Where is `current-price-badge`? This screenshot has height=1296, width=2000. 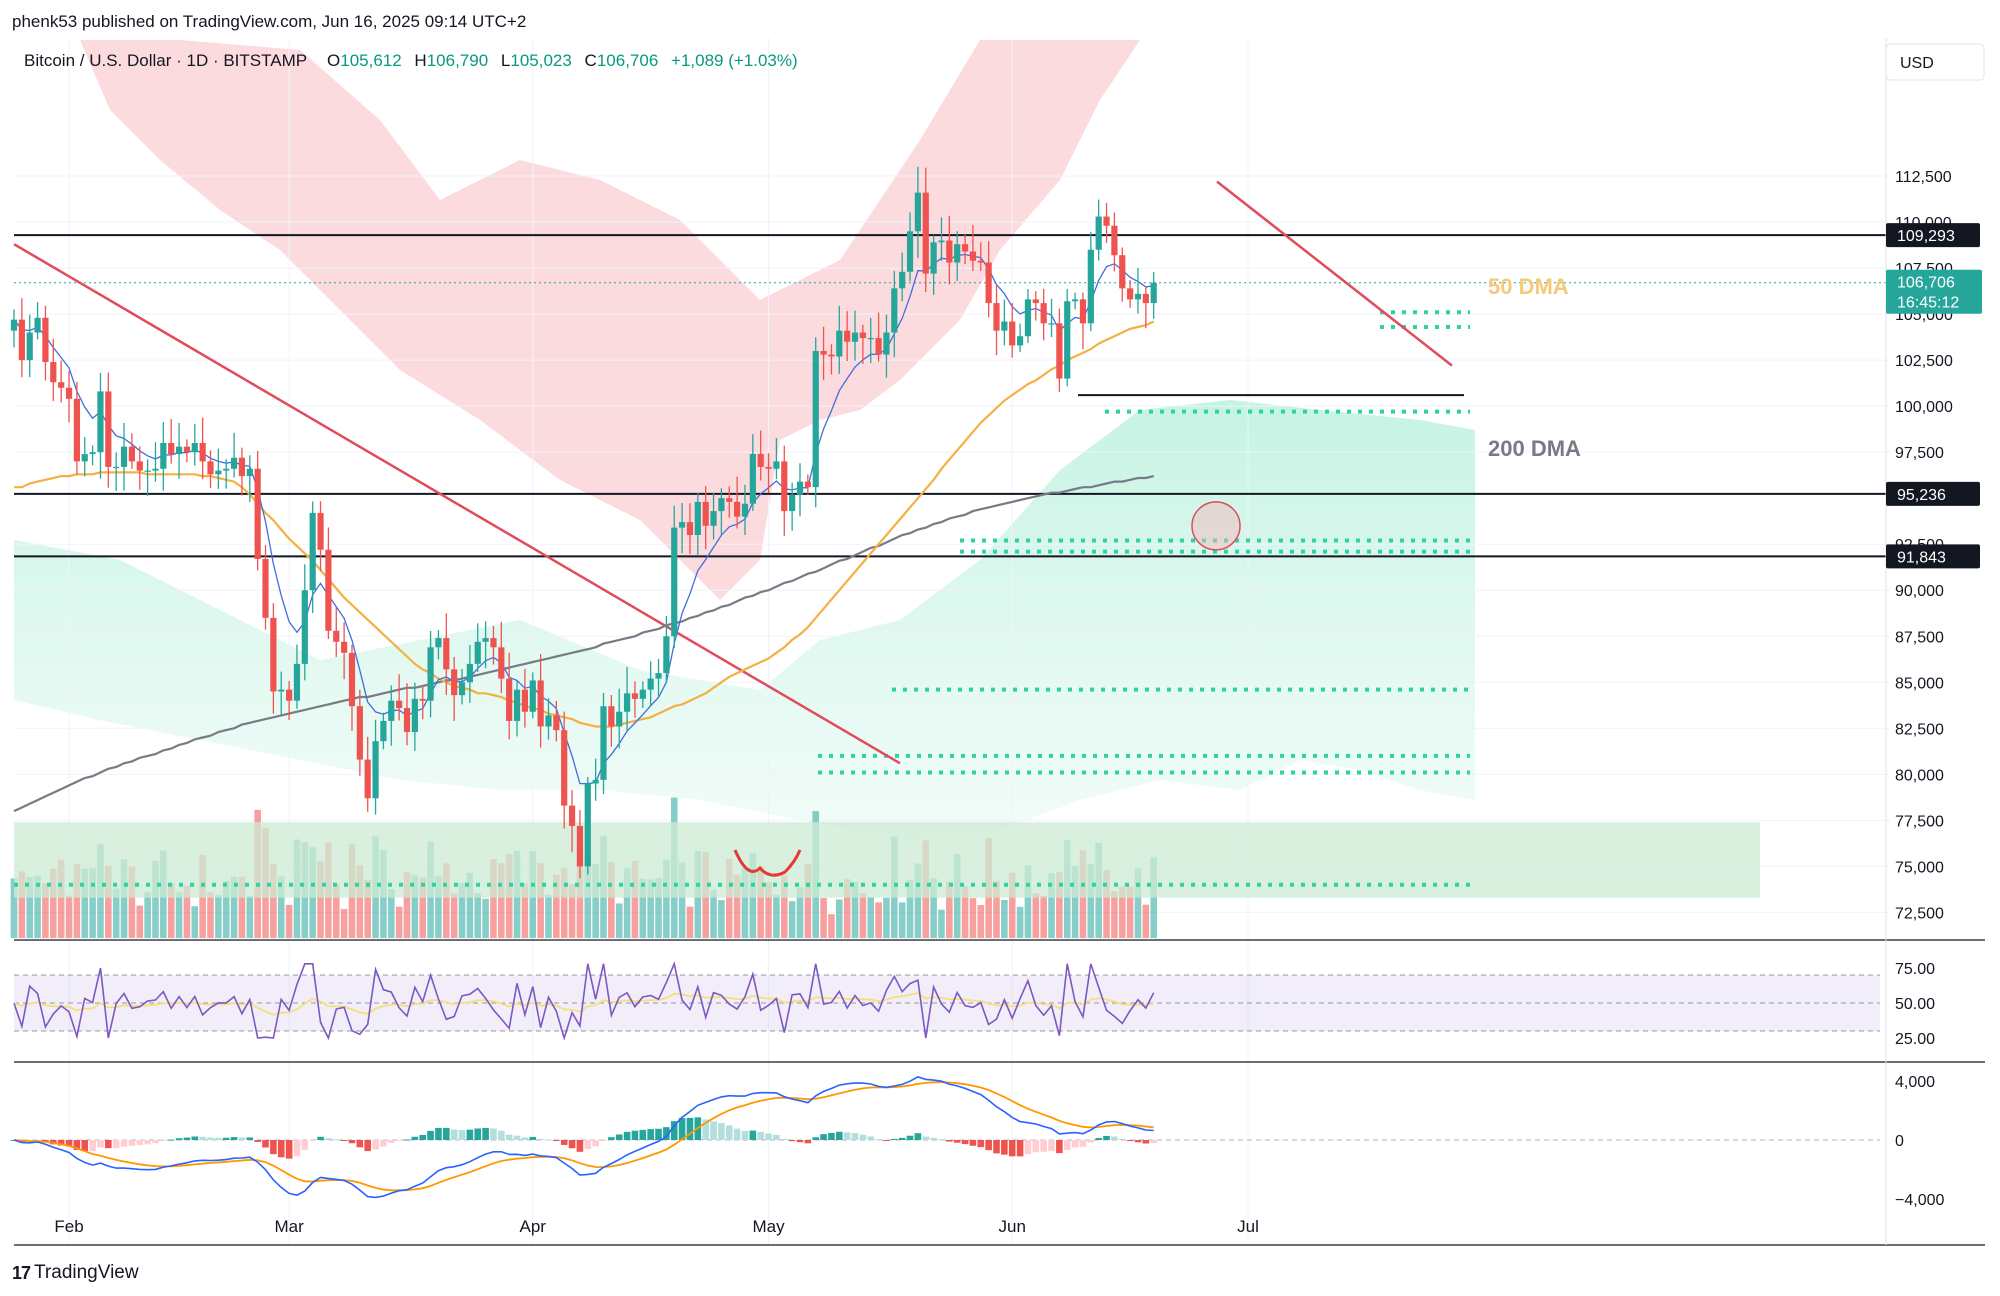 current-price-badge is located at coordinates (1934, 291).